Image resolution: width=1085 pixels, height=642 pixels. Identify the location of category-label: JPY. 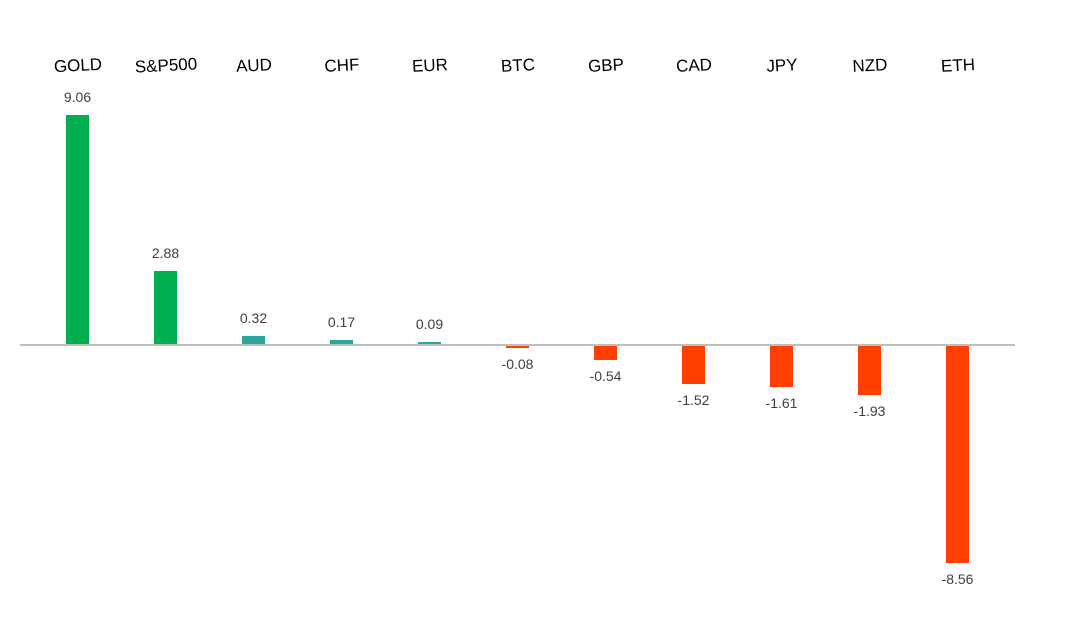
(781, 65).